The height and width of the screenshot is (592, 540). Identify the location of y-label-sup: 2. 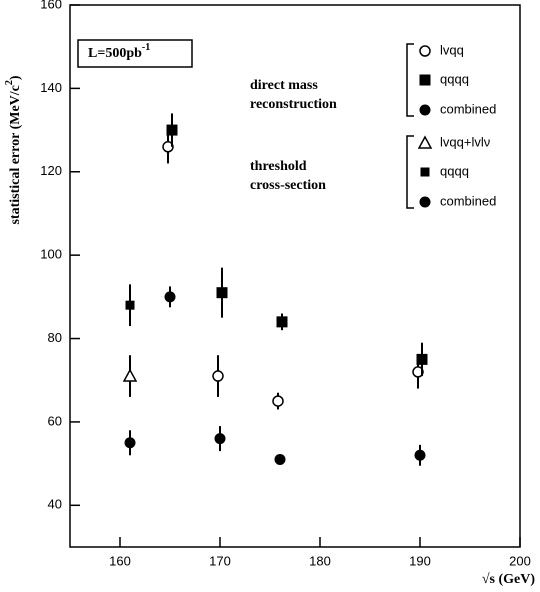
(9, 82).